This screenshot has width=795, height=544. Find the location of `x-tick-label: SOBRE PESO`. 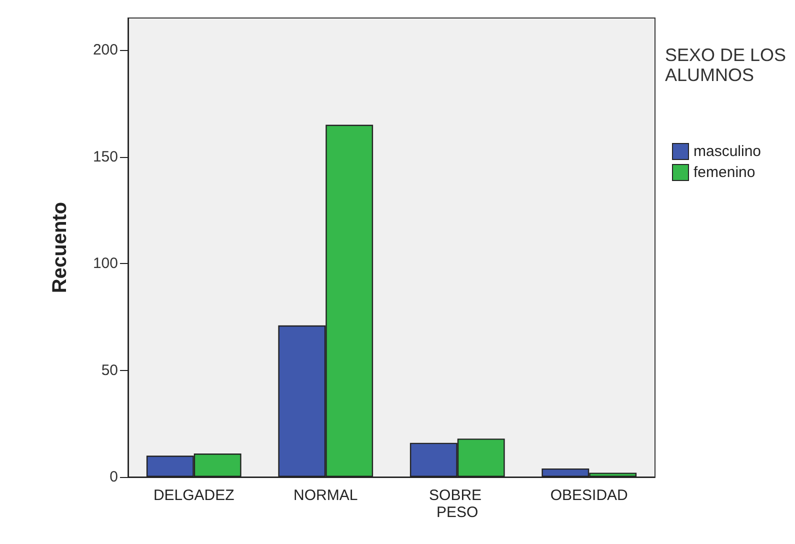

x-tick-label: SOBRE PESO is located at coordinates (457, 504).